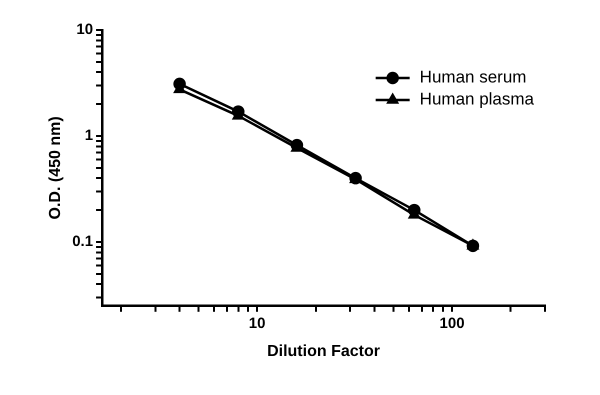 The image size is (600, 395). What do you see at coordinates (477, 99) in the screenshot?
I see `legend-label: Human plasma` at bounding box center [477, 99].